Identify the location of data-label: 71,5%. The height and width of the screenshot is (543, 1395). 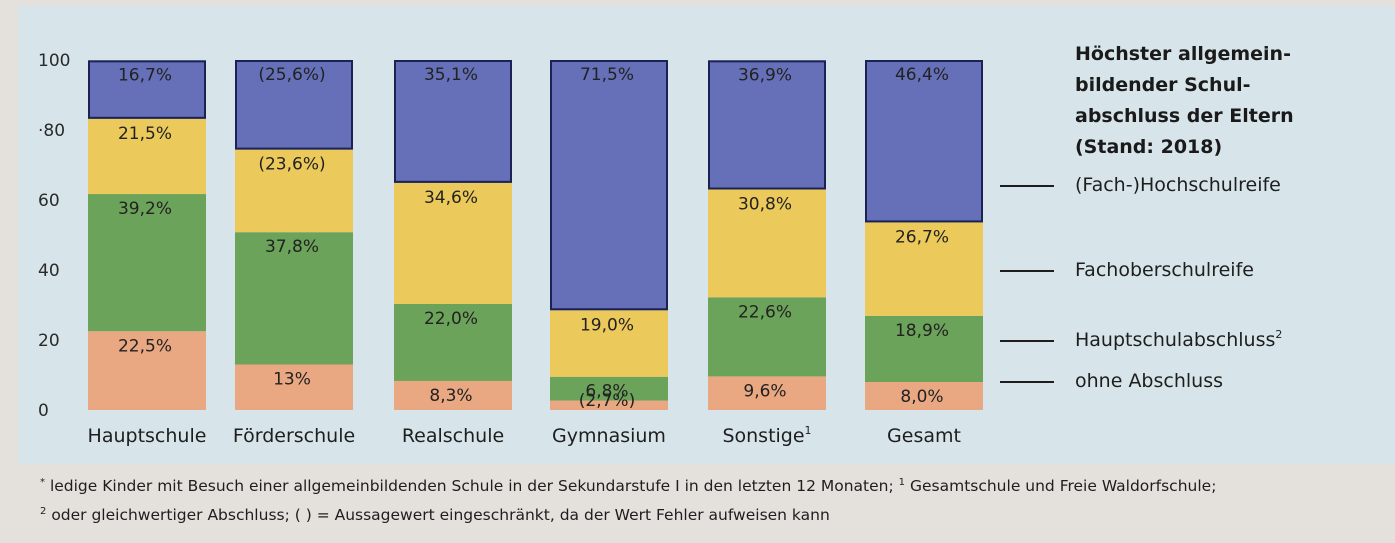
(607, 75).